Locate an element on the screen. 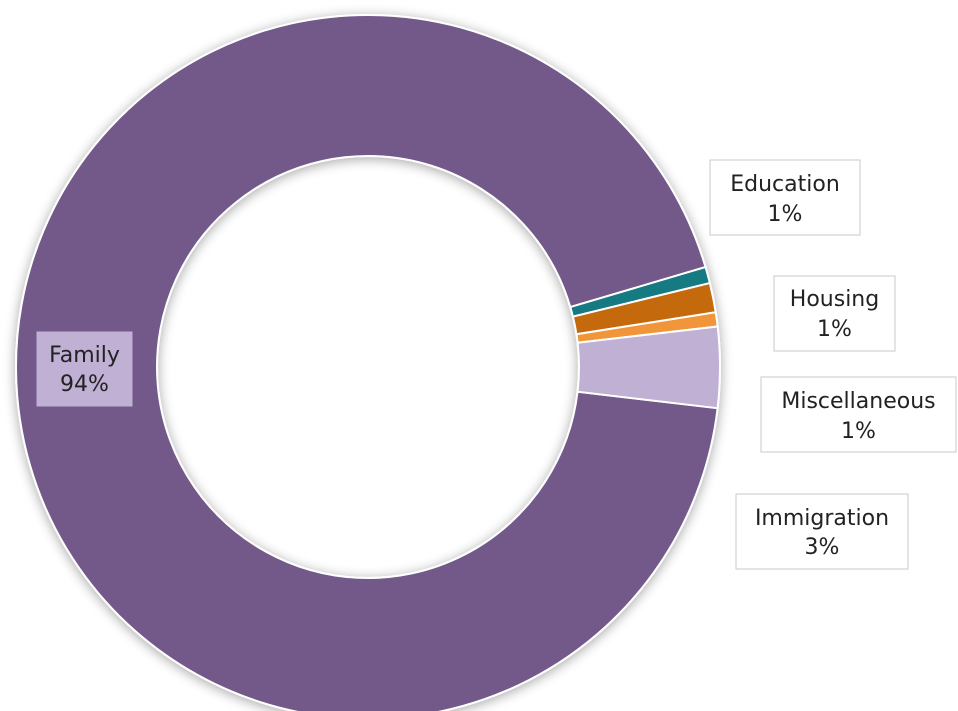 The height and width of the screenshot is (711, 958). label-immigration-box is located at coordinates (822, 531).